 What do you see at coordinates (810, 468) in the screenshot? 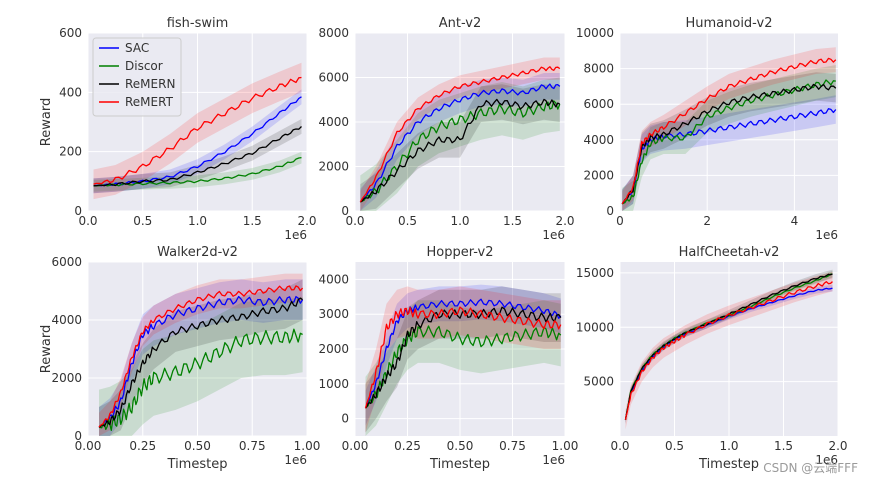
I see `watermark: CSDN @云端FFF` at bounding box center [810, 468].